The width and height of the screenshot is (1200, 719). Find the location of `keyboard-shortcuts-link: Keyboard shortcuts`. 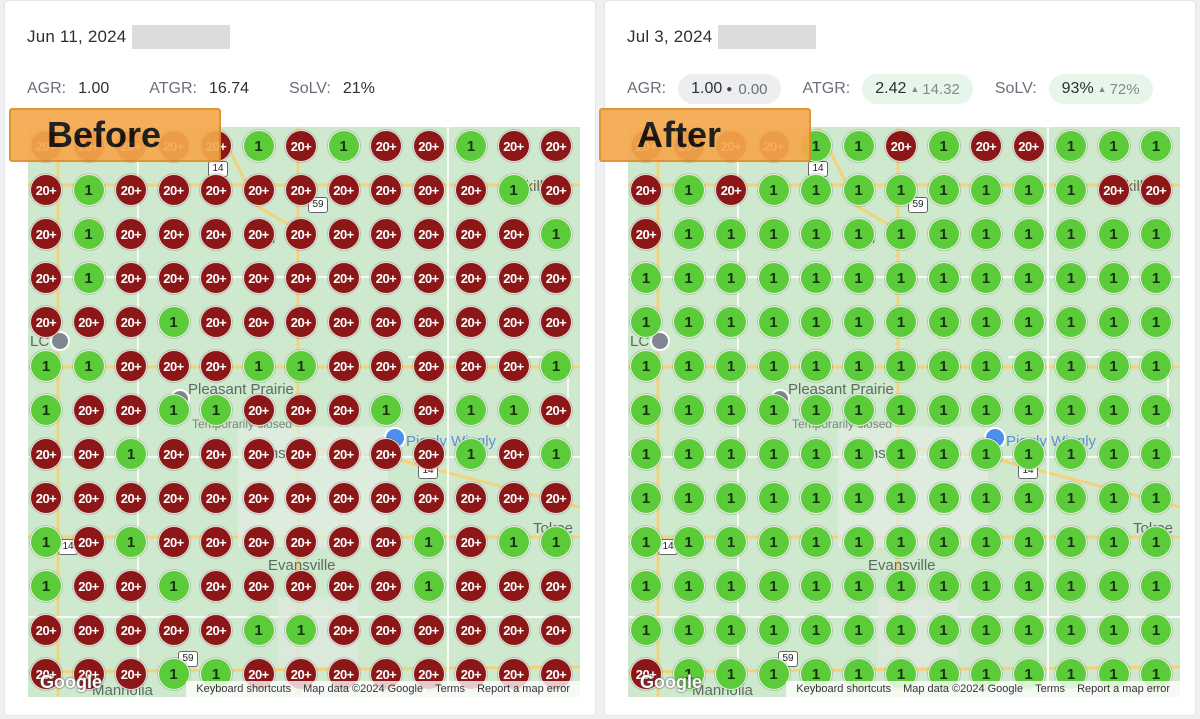

keyboard-shortcuts-link: Keyboard shortcuts is located at coordinates (244, 689).